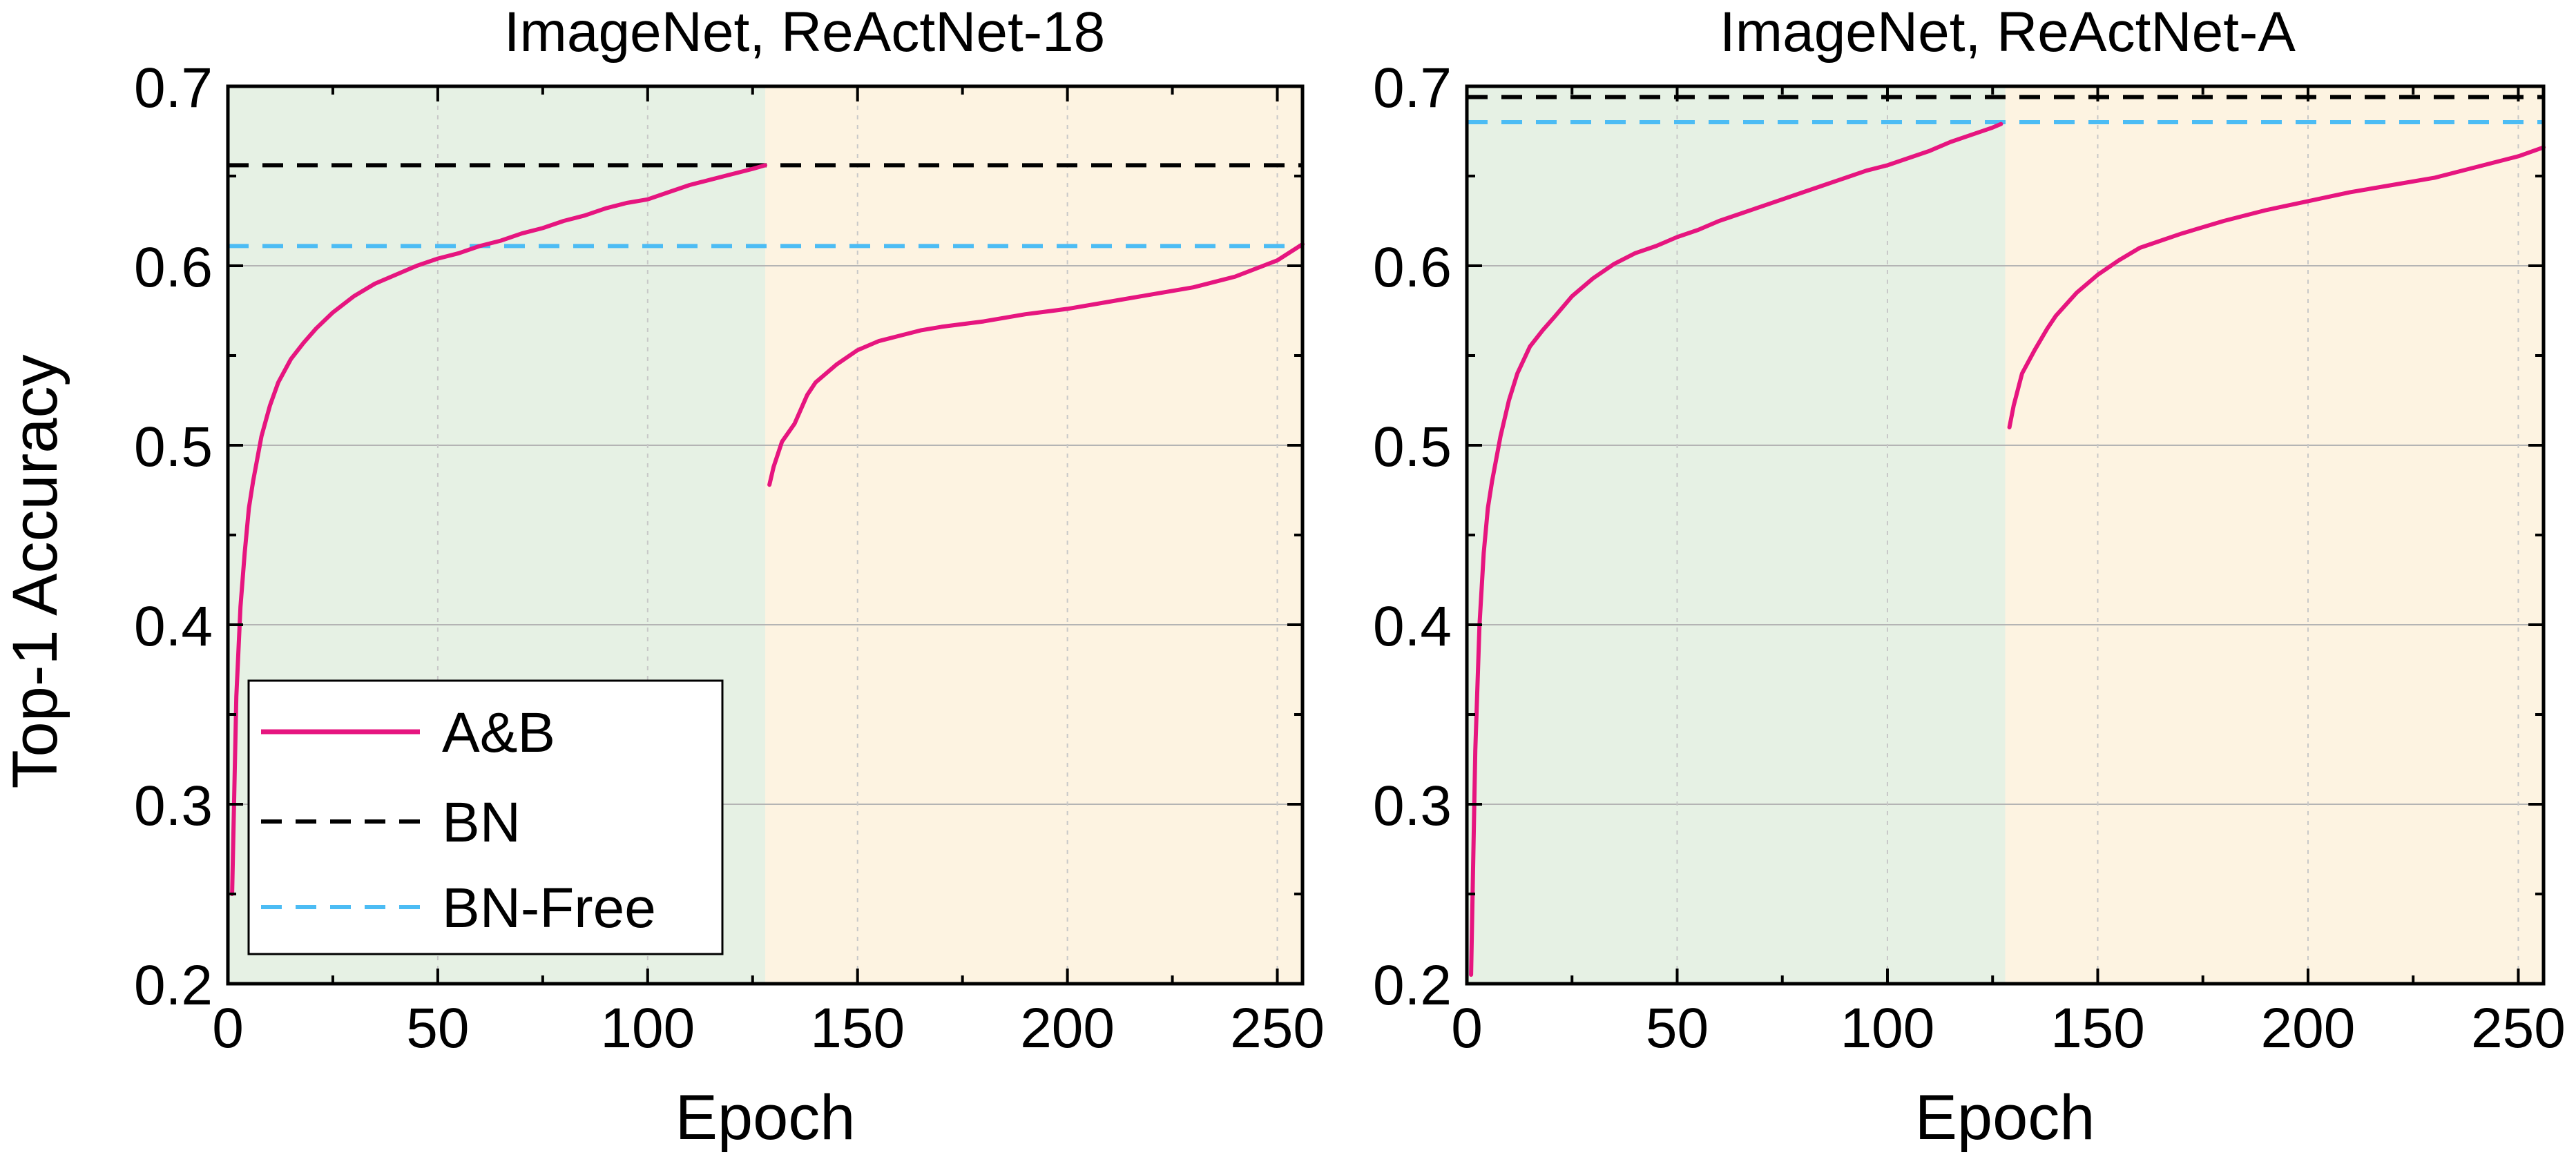  Describe the element at coordinates (481, 822) in the screenshot. I see `legend-label-bn: BN` at that location.